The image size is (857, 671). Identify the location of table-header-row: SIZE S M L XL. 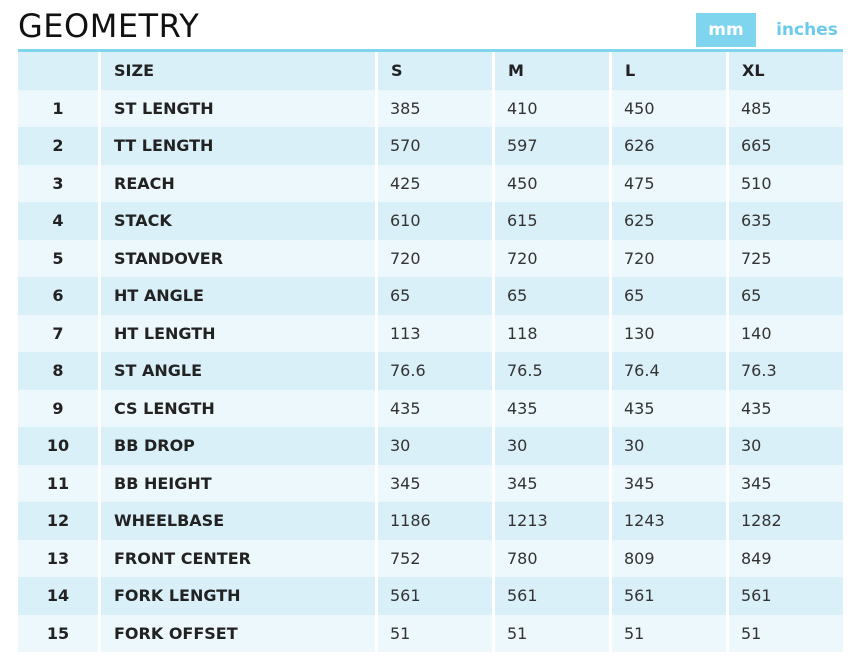
(430, 71).